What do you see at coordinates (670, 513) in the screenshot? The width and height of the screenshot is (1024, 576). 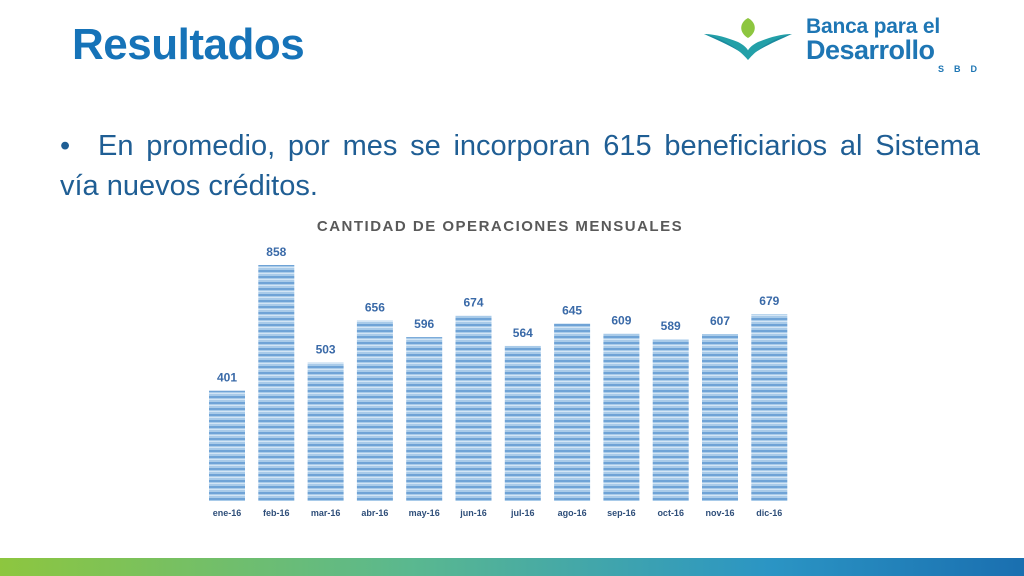 I see `tick-label-oct-16: oct-16` at bounding box center [670, 513].